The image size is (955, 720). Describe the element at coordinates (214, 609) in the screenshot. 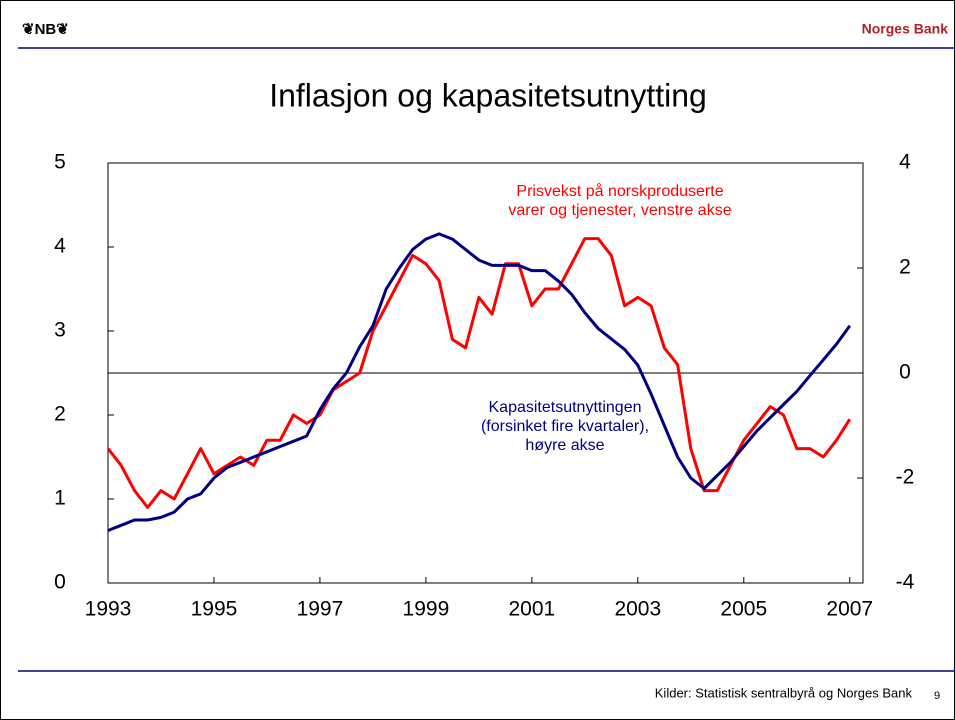

I see `x-tick-label: 1995` at that location.